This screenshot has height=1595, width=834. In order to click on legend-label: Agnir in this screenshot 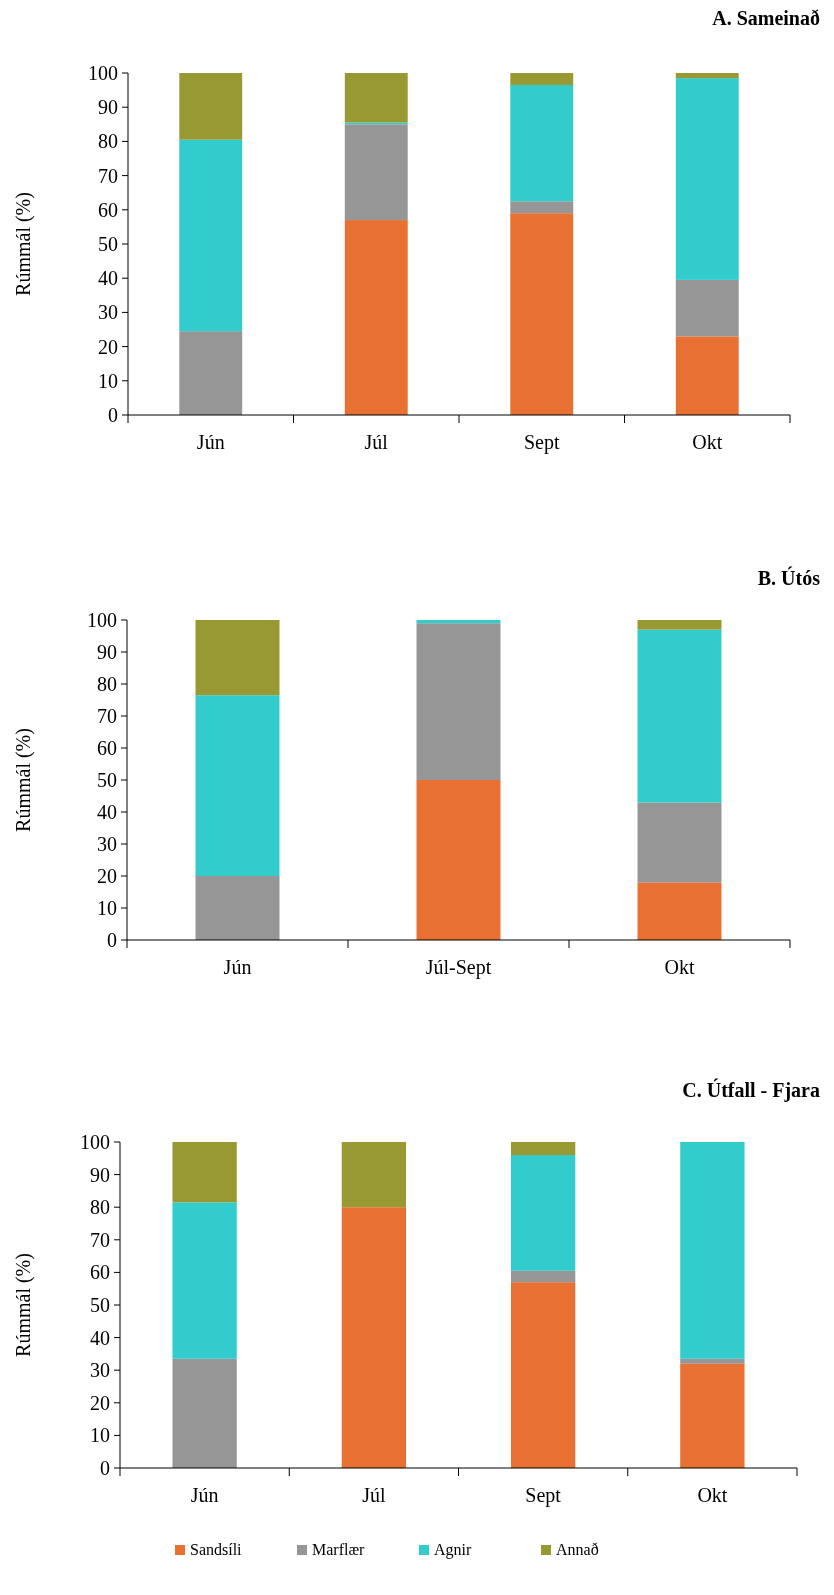, I will do `click(453, 1550)`.